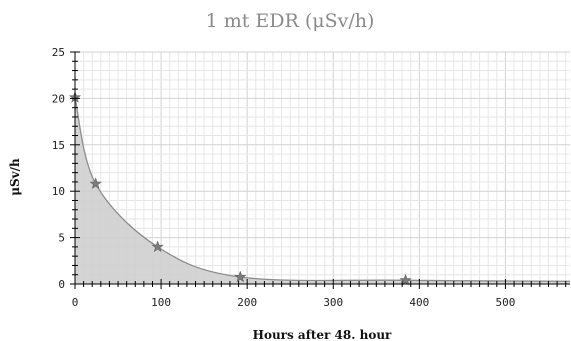 The image size is (571, 341). What do you see at coordinates (247, 302) in the screenshot?
I see `x-tick-label: 200` at bounding box center [247, 302].